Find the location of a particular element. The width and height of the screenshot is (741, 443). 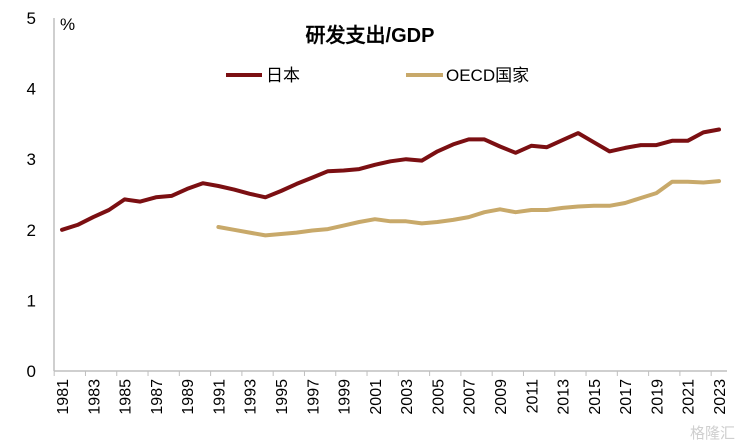

x-tick-label: 1995 is located at coordinates (282, 397).